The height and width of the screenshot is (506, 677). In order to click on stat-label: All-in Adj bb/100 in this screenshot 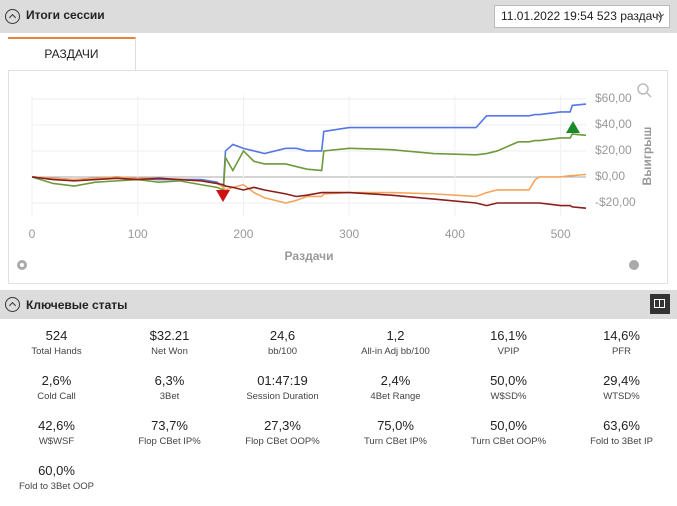, I will do `click(395, 351)`.